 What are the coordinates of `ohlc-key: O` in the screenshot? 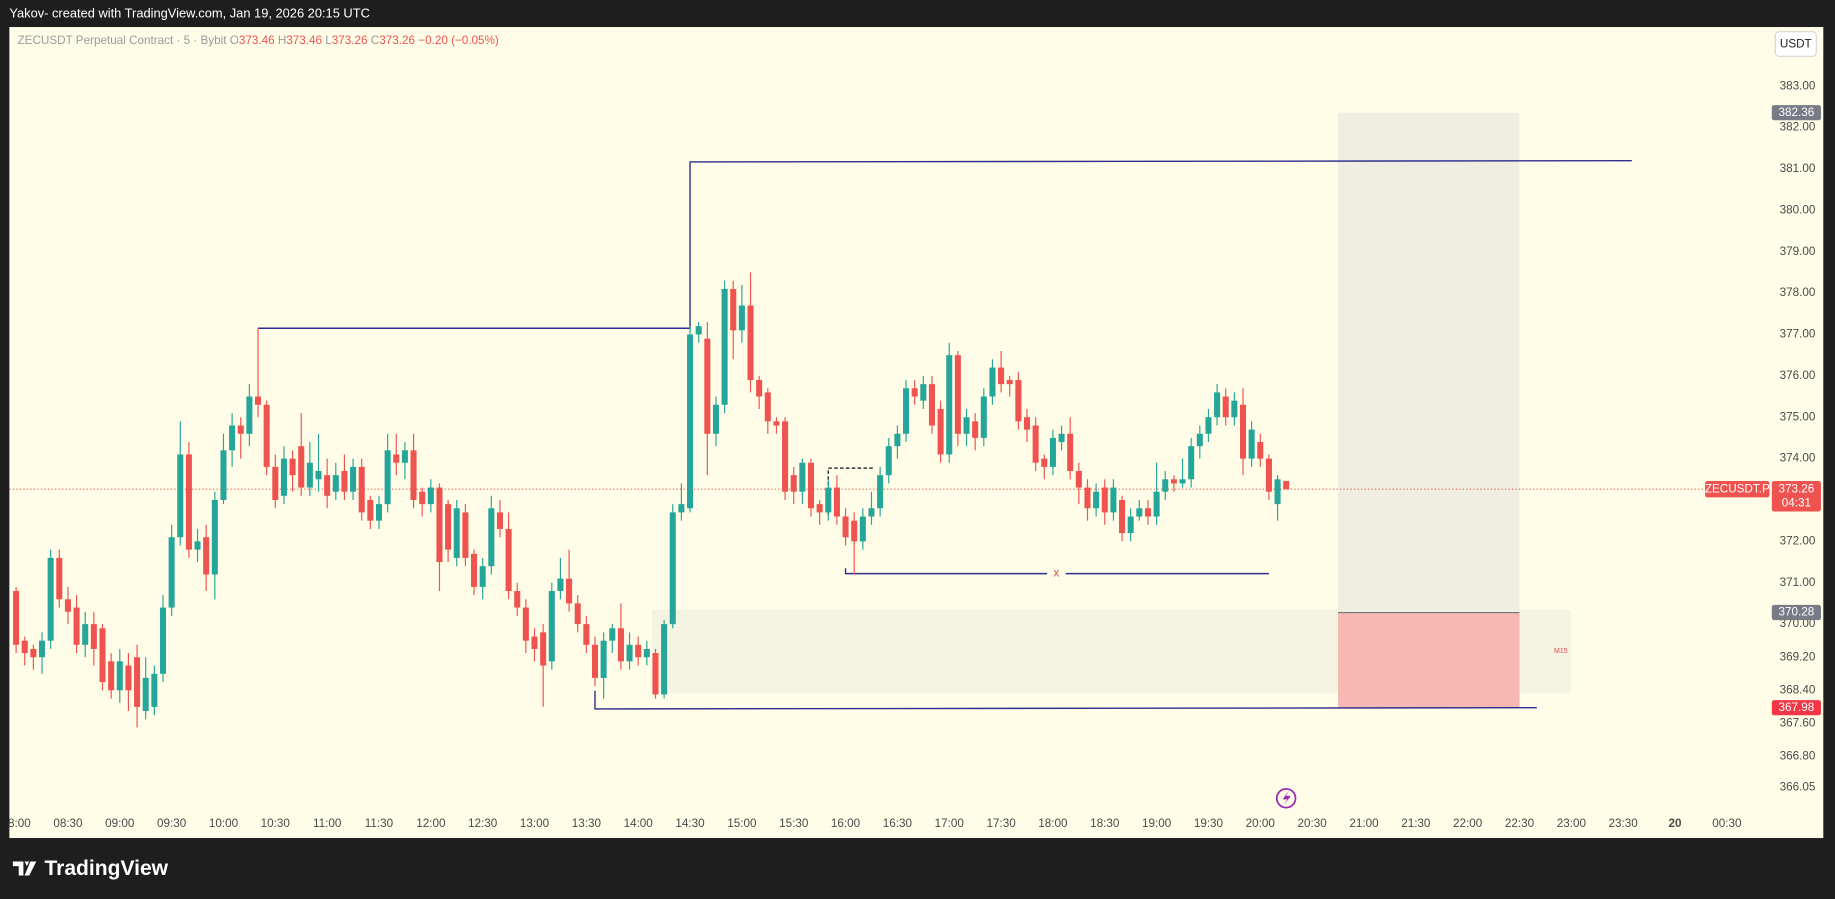 It's located at (234, 40).